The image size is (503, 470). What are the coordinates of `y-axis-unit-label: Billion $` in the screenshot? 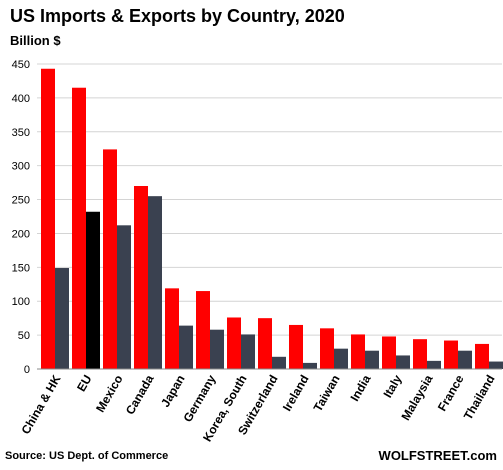 It's located at (35, 40).